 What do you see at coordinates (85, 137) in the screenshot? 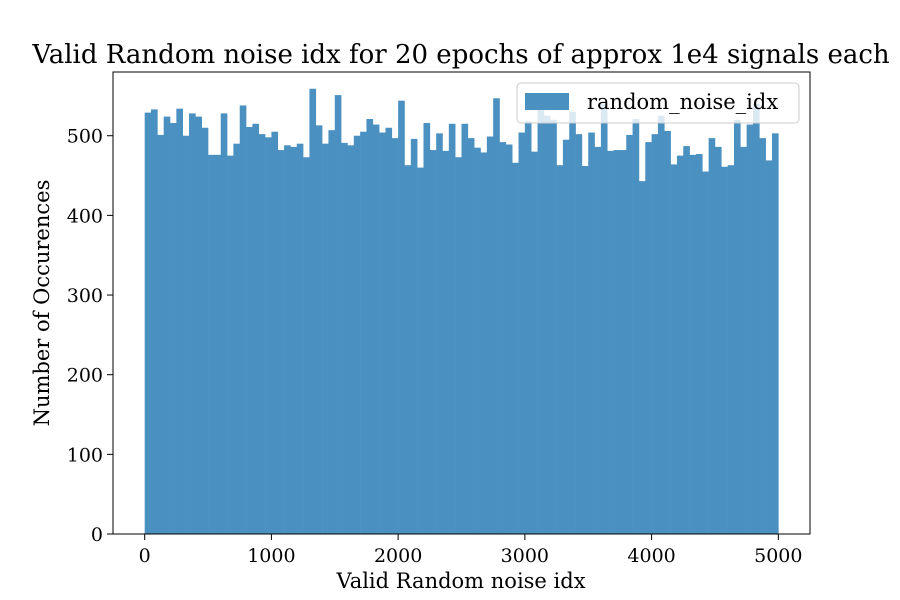
I see `y-tick-label: 500` at bounding box center [85, 137].